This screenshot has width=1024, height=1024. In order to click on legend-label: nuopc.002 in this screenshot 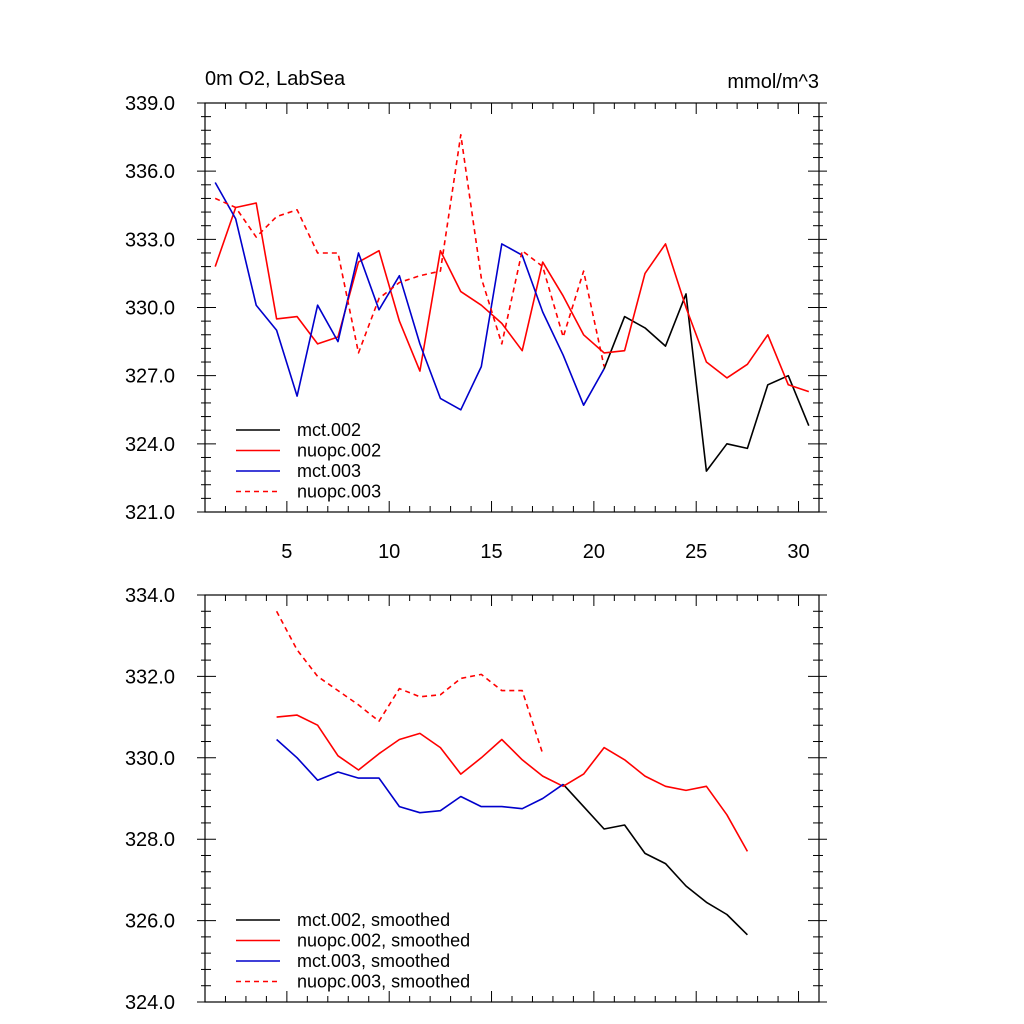, I will do `click(339, 451)`.